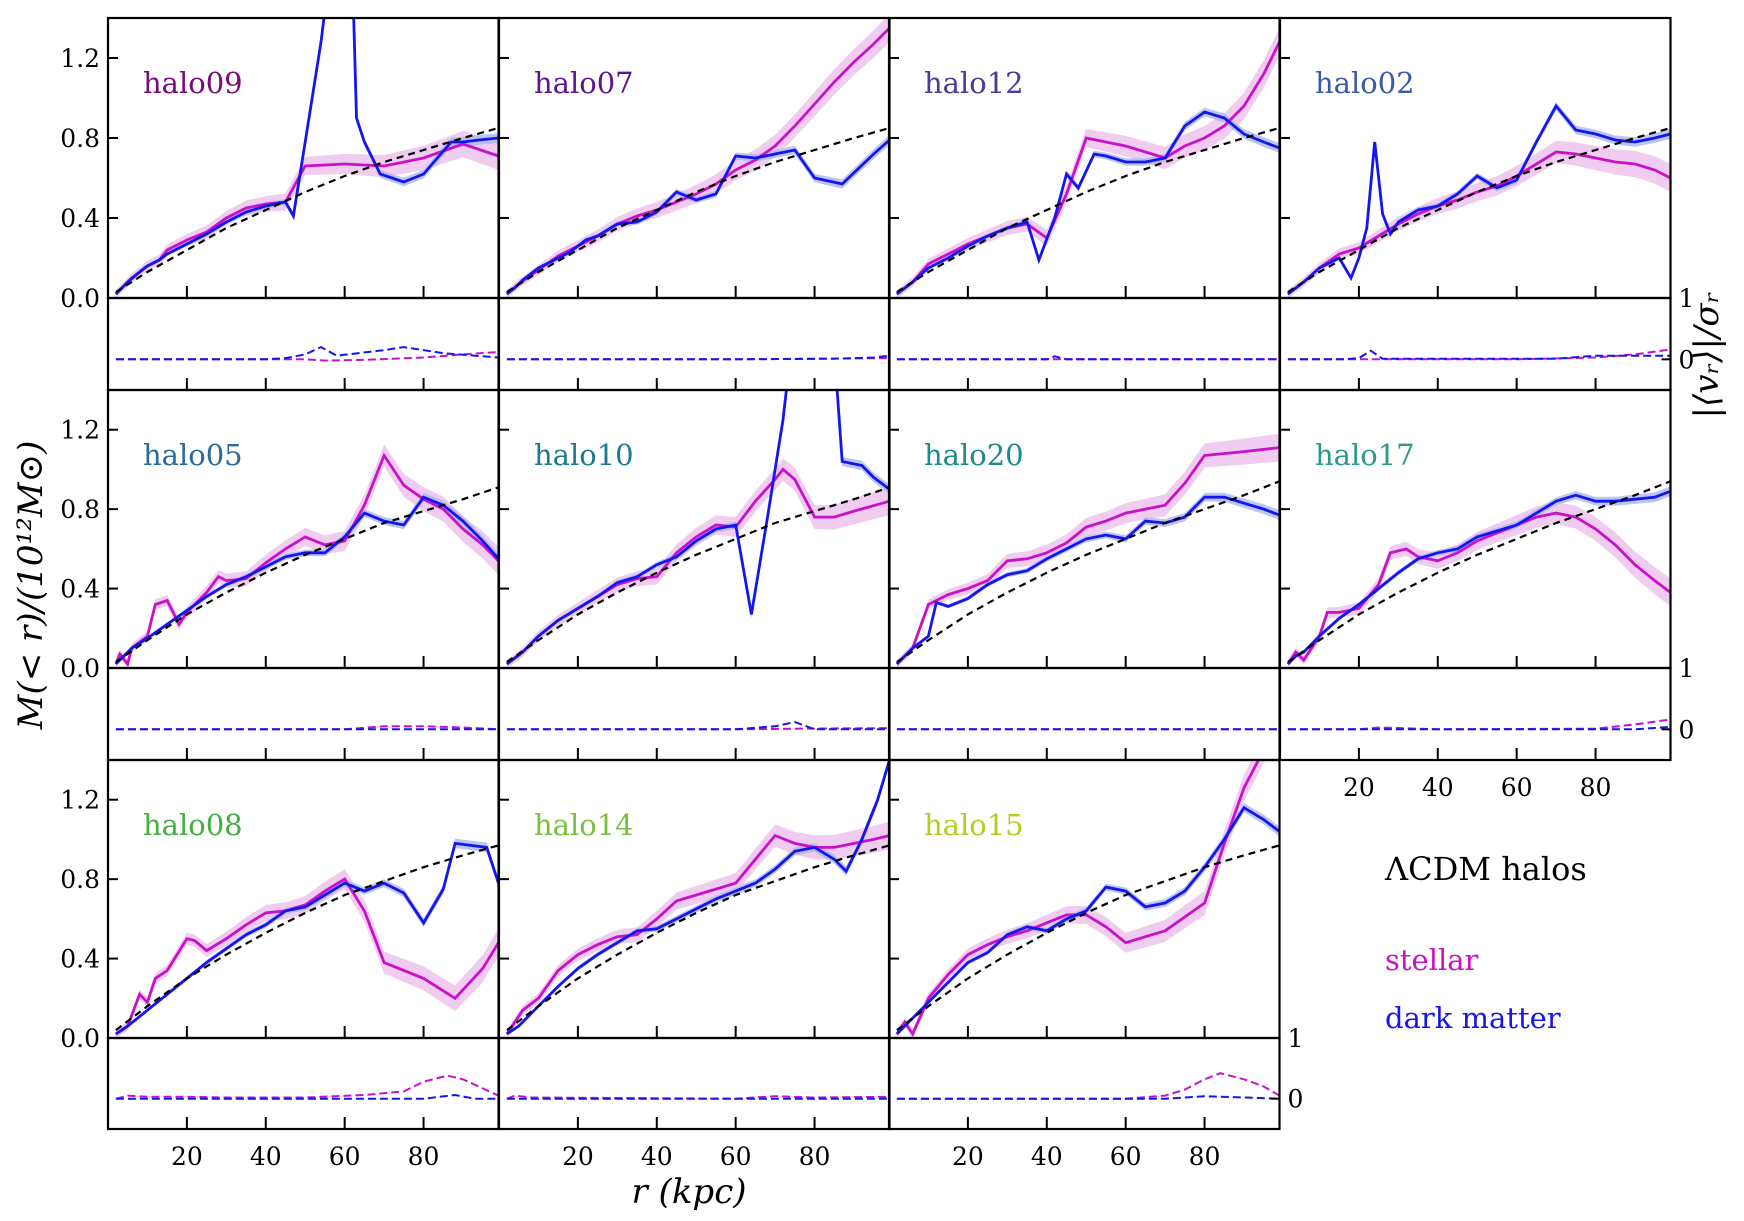 This screenshot has height=1221, width=1744. I want to click on mass-profile-halo08, so click(307, 938).